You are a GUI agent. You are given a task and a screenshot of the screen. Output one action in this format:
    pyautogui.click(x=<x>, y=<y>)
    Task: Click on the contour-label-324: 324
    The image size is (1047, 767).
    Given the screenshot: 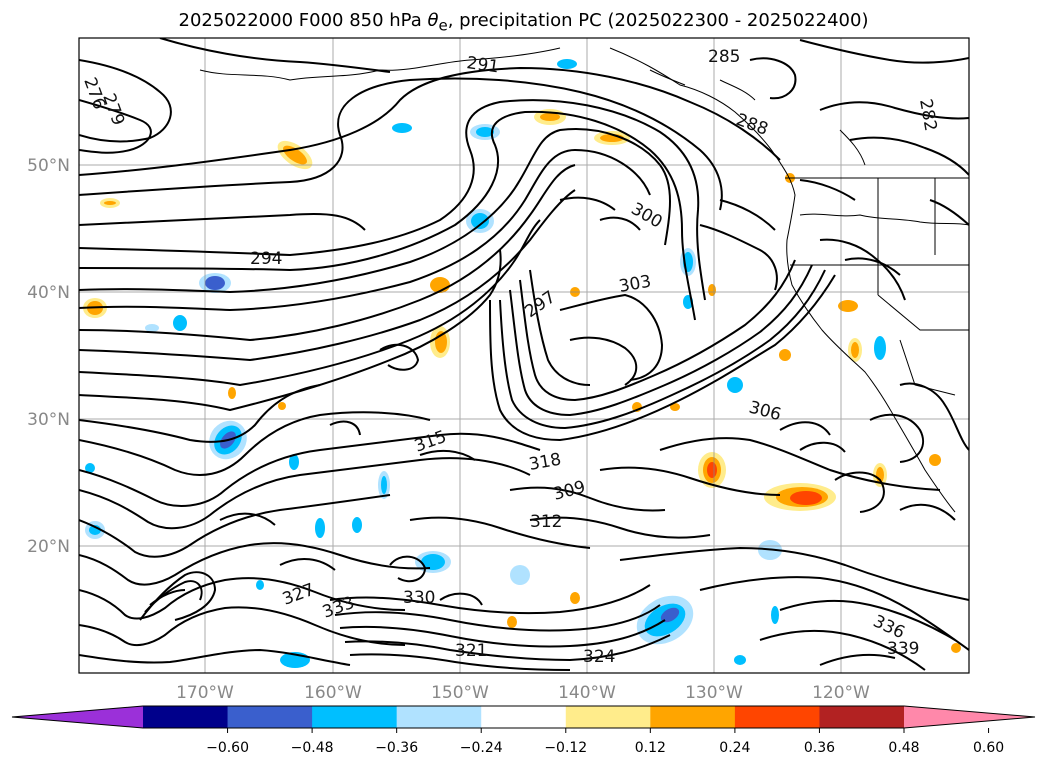 What is the action you would take?
    pyautogui.click(x=599, y=657)
    